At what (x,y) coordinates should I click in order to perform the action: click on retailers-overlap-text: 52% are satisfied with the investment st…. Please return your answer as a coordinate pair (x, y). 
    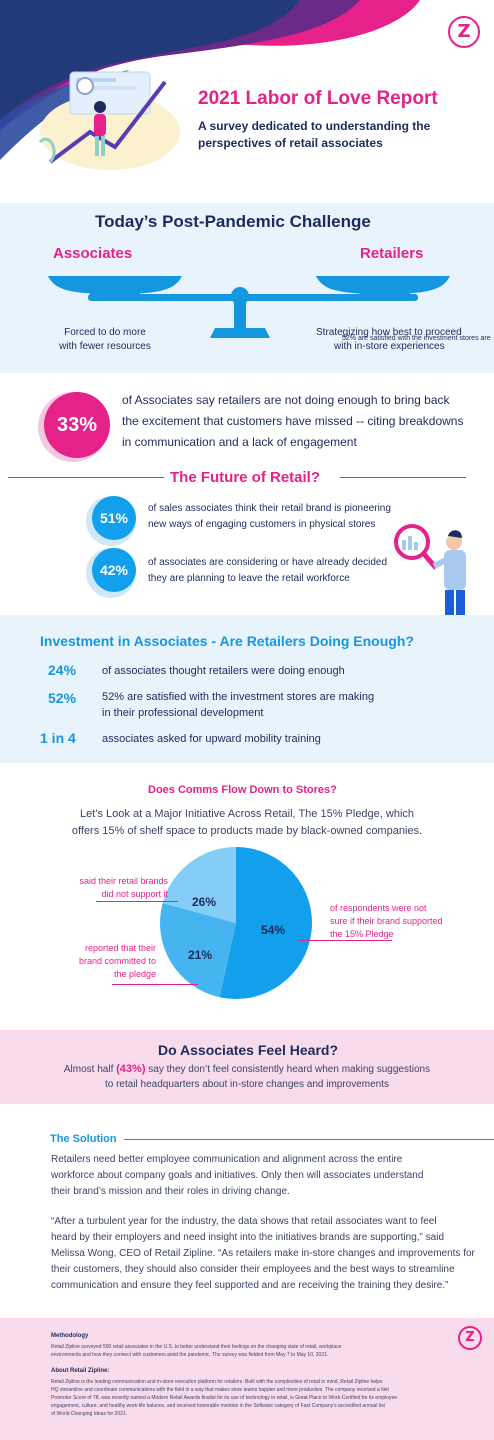
    Looking at the image, I should click on (416, 338).